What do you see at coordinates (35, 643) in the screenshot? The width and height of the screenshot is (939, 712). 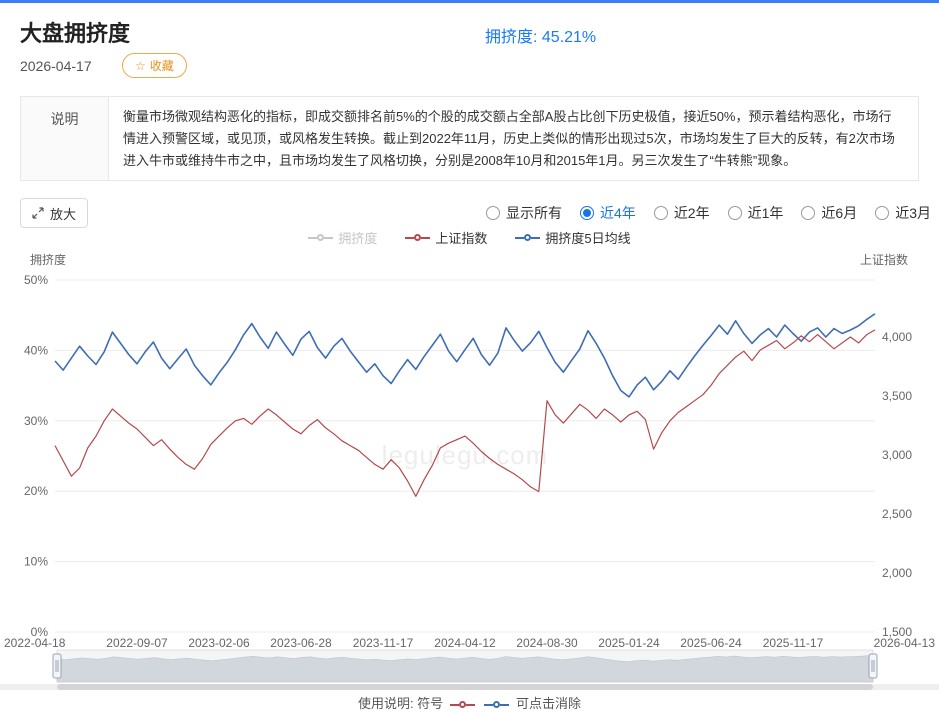 I see `x-axis-label: 2022-04-18` at bounding box center [35, 643].